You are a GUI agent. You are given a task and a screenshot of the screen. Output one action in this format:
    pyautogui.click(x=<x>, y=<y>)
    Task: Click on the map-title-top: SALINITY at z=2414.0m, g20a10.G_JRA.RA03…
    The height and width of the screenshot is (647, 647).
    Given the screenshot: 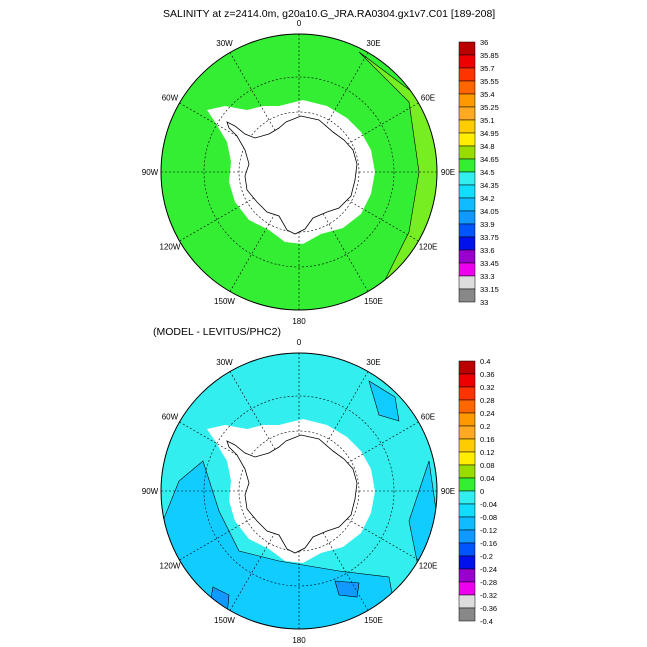 What is the action you would take?
    pyautogui.click(x=329, y=14)
    